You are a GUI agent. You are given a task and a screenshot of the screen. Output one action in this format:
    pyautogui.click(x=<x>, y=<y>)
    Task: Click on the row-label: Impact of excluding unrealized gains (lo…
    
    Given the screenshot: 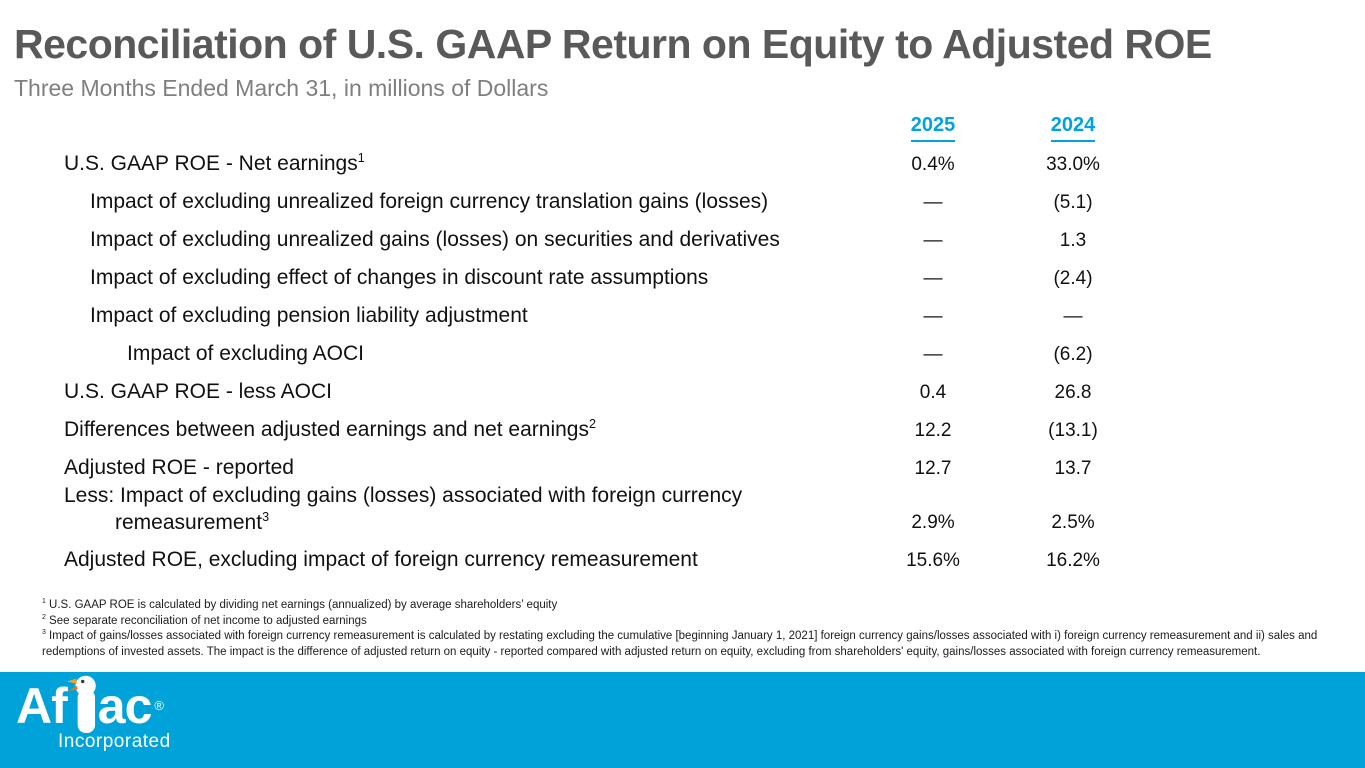 What is the action you would take?
    pyautogui.click(x=435, y=239)
    